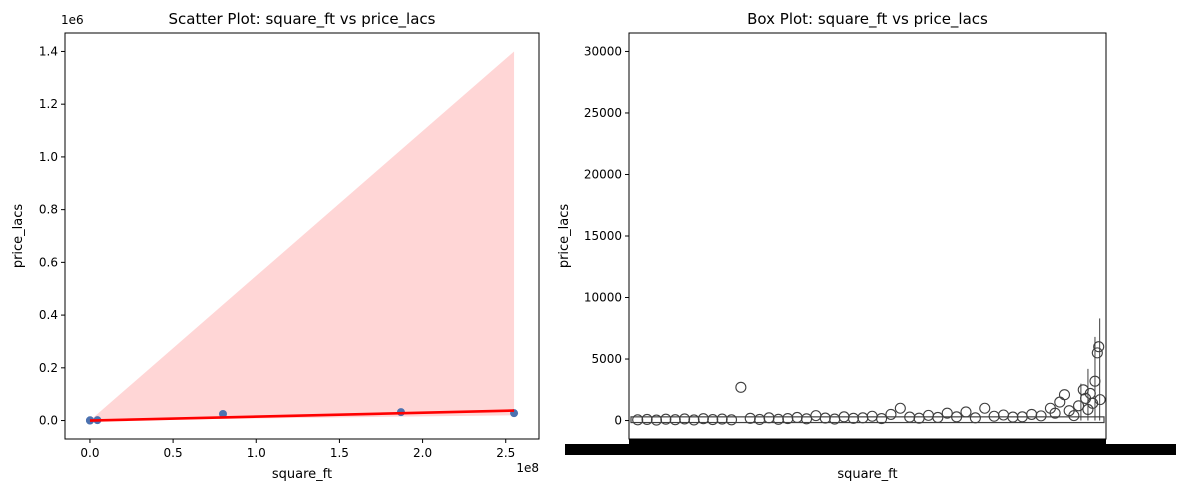 The height and width of the screenshot is (490, 1189). I want to click on x-tick-marks-dense, so click(867, 441).